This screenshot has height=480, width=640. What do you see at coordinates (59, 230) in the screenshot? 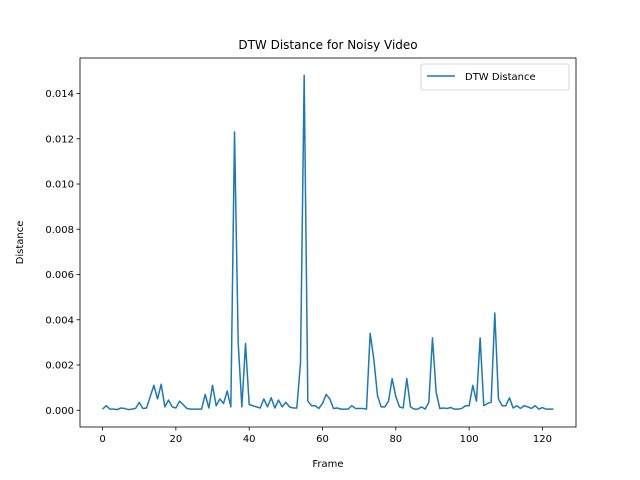
I see `y-tick-label: 0.008` at bounding box center [59, 230].